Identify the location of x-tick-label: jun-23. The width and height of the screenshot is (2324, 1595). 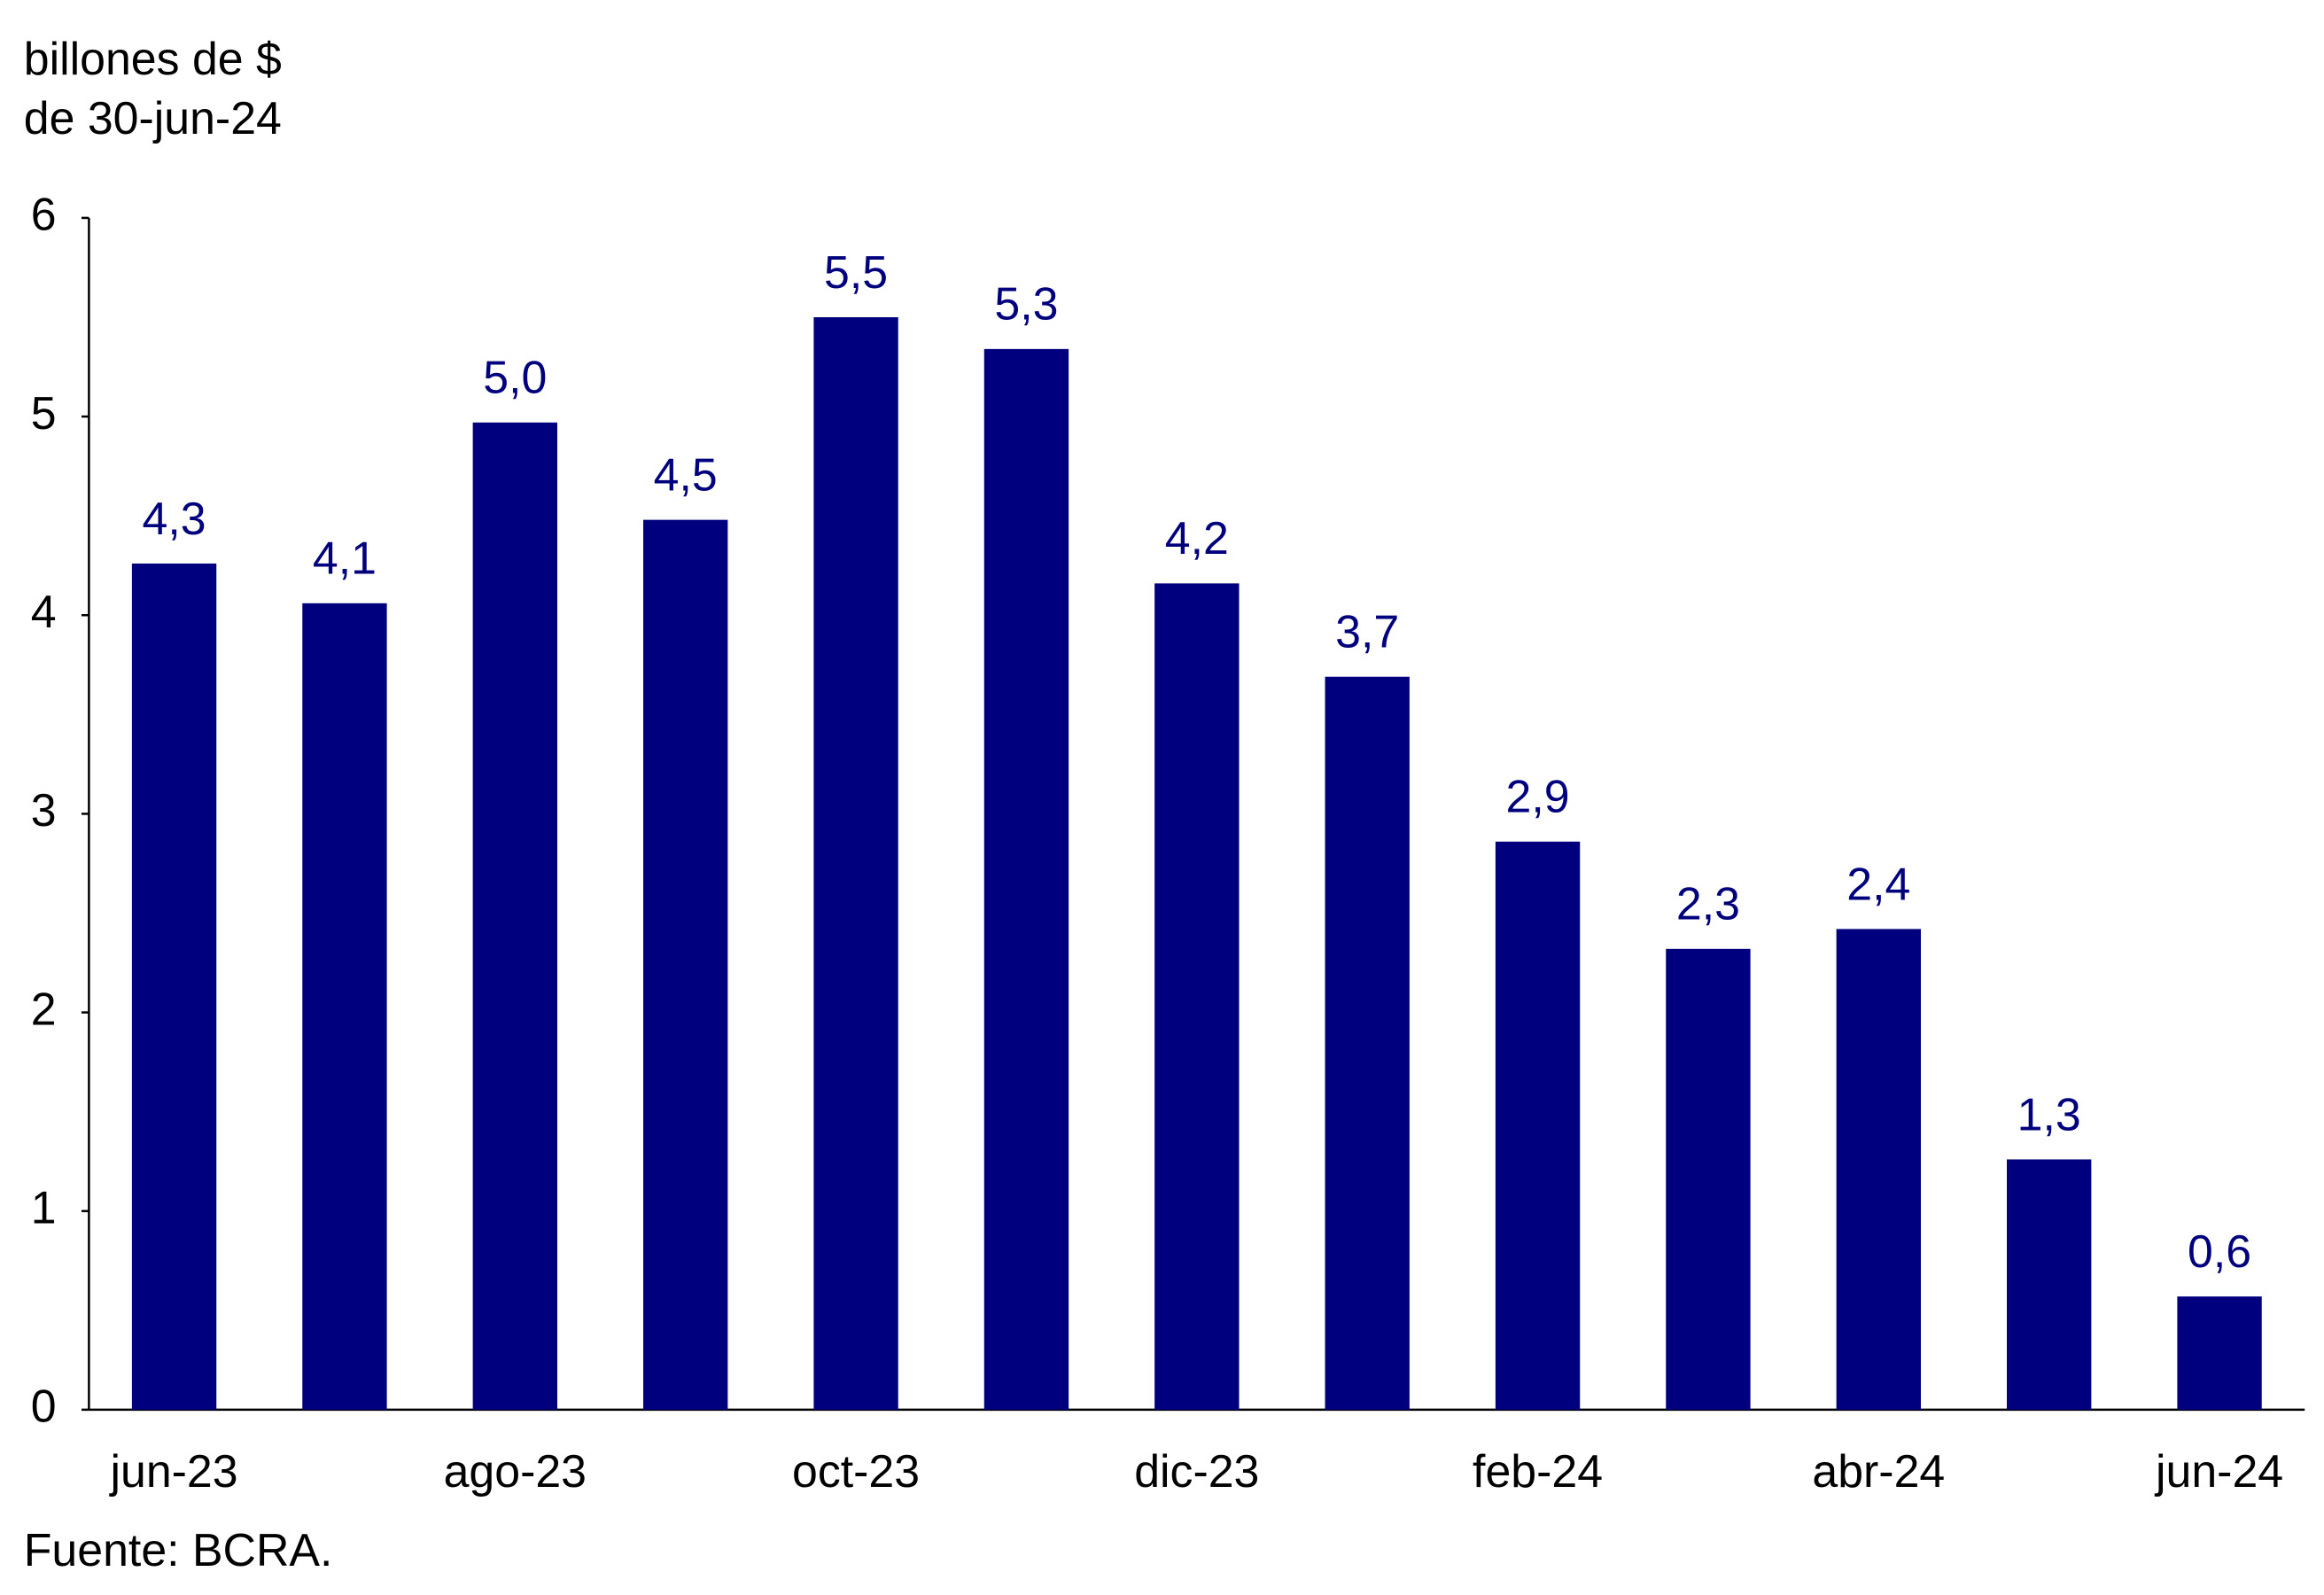
(172, 1471).